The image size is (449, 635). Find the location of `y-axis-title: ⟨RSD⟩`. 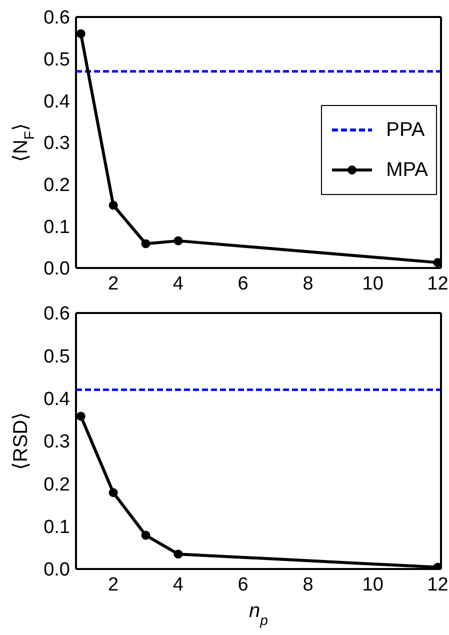

y-axis-title: ⟨RSD⟩ is located at coordinates (21, 441).